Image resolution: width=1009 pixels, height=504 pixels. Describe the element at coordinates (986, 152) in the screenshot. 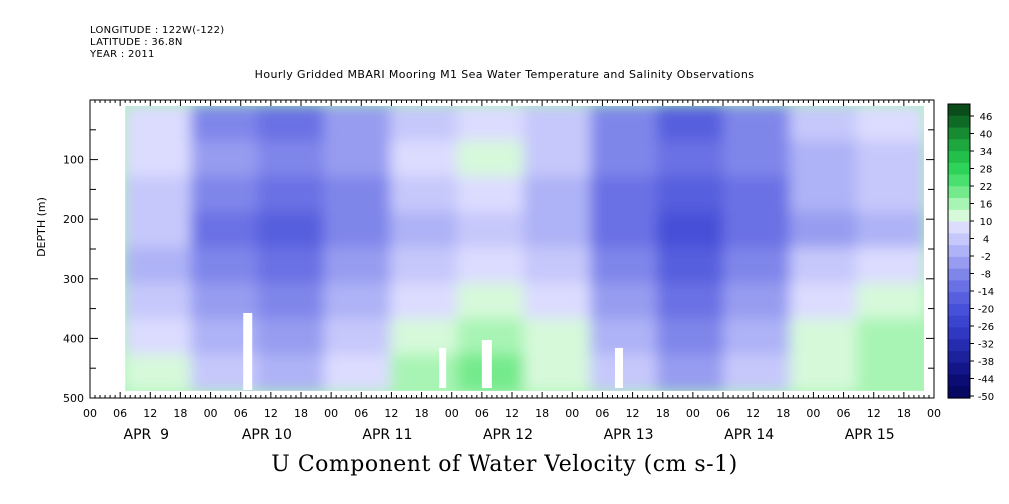

I see `colorbar-label: 34` at that location.